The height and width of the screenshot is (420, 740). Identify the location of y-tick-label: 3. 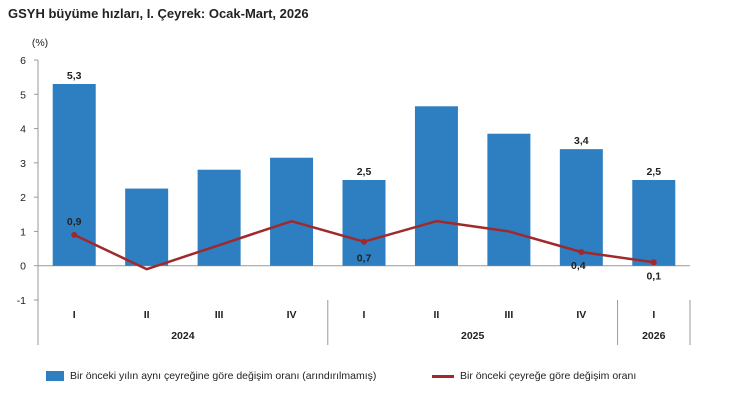
(23, 164).